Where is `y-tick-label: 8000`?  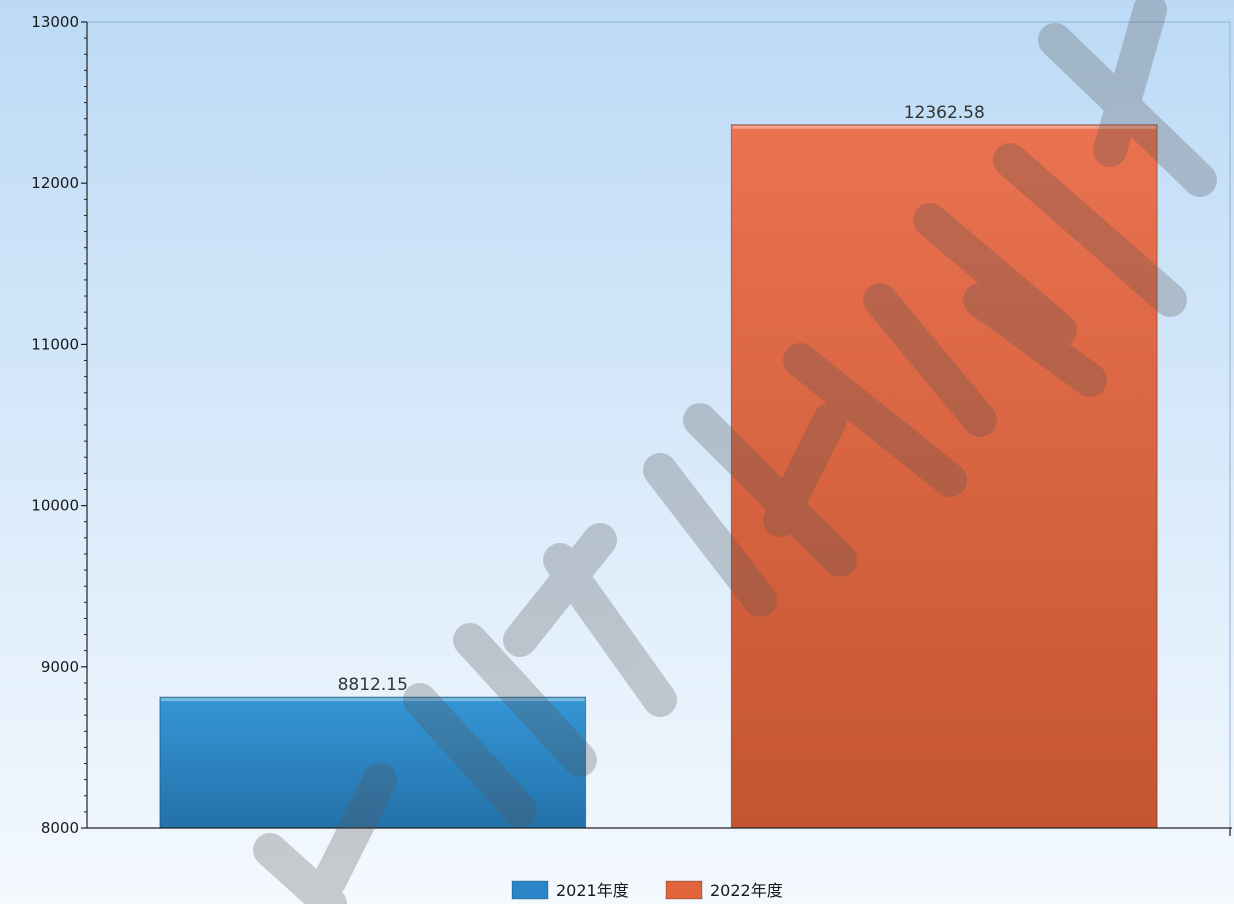 y-tick-label: 8000 is located at coordinates (60, 828).